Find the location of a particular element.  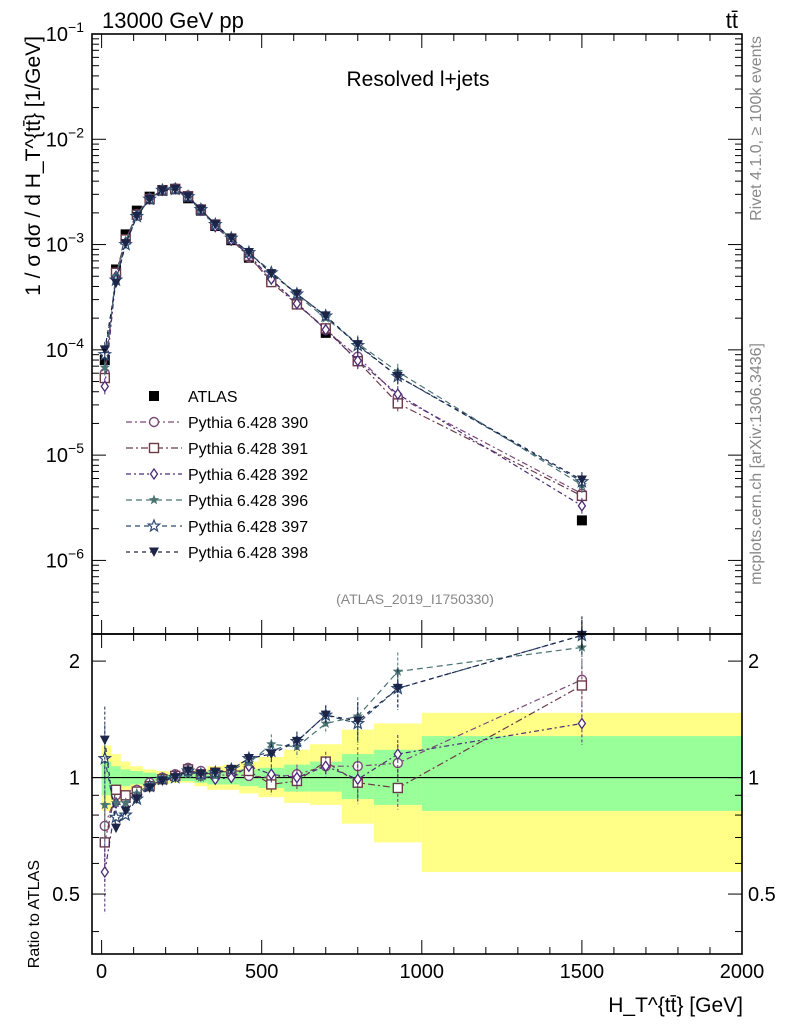

ratio-y-tick-label: 0.5 is located at coordinates (66, 895).